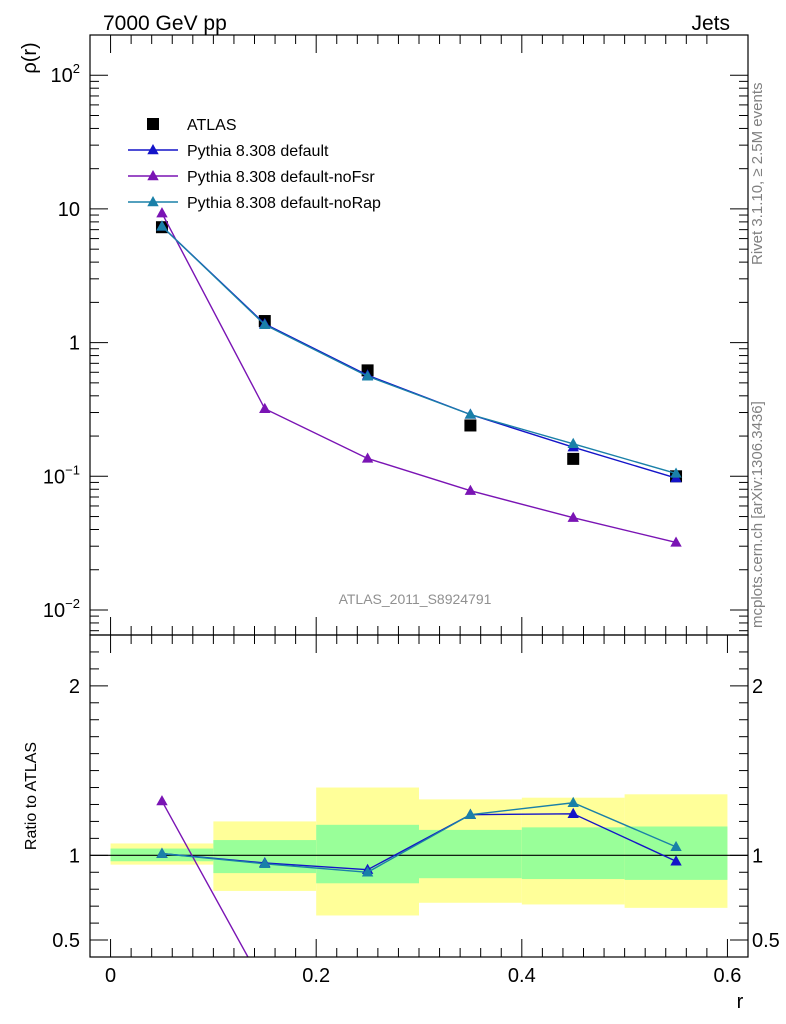  I want to click on x-tick-label: 0.6, so click(728, 976).